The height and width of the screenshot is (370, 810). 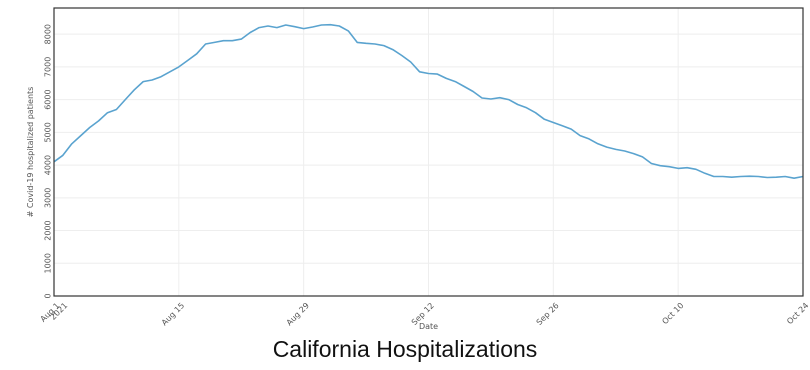 I want to click on x-tick-label: Oct 24, so click(x=797, y=313).